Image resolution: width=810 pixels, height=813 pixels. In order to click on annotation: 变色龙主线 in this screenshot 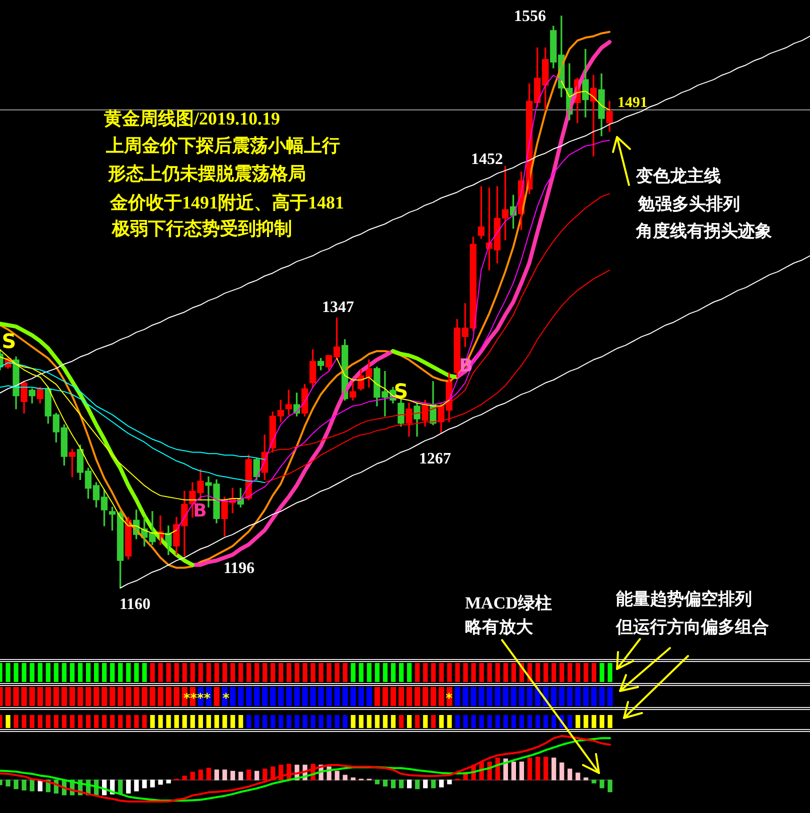, I will do `click(678, 176)`.